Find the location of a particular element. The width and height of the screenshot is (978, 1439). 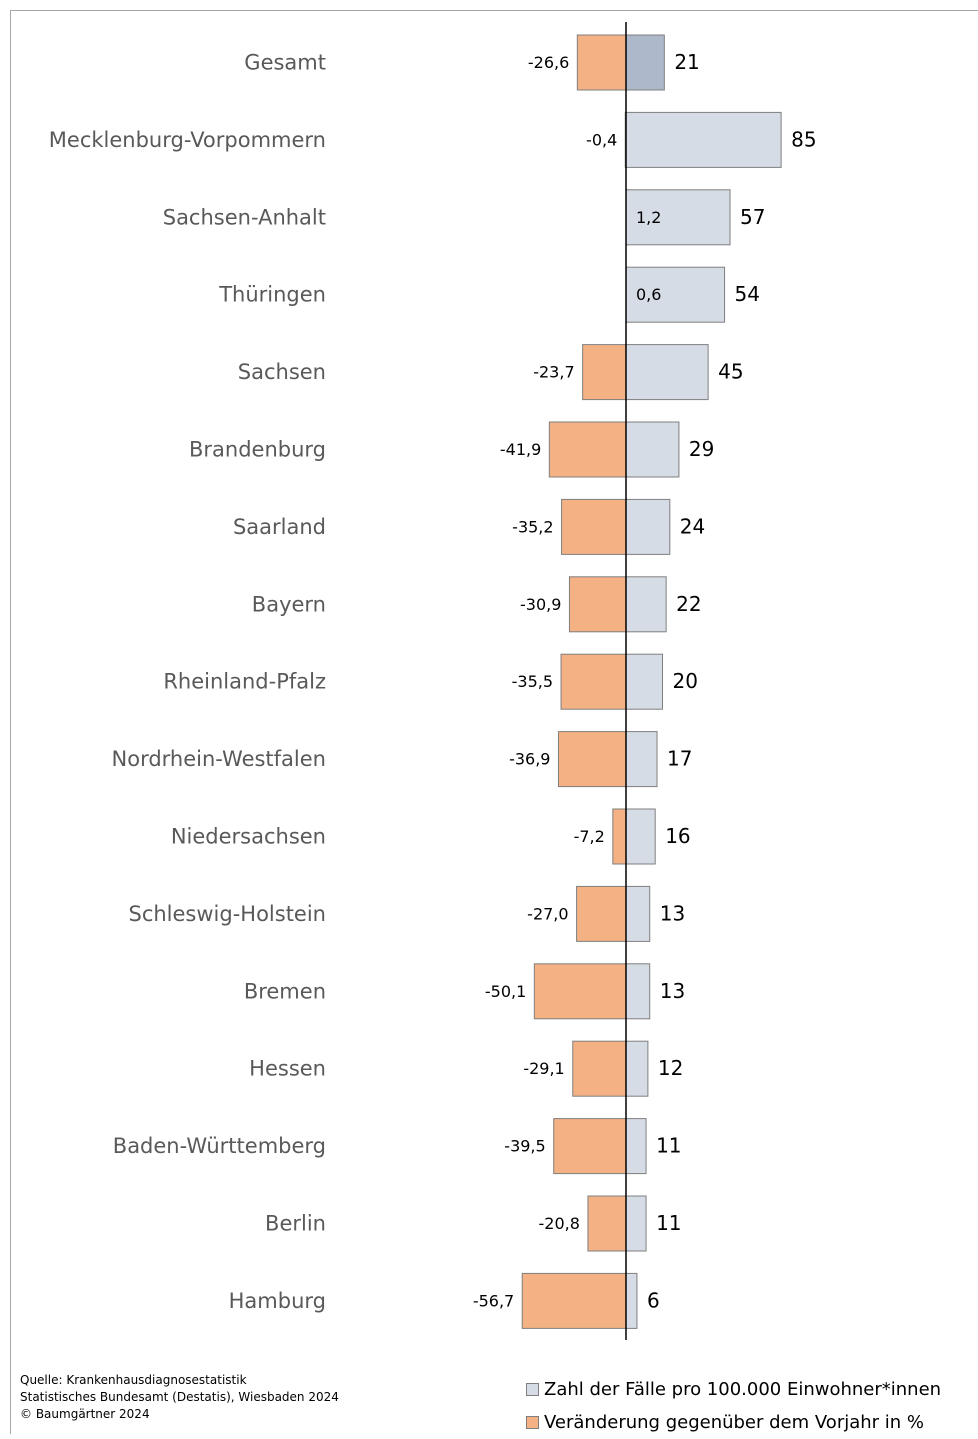

cases-value-label: 16 is located at coordinates (677, 836).